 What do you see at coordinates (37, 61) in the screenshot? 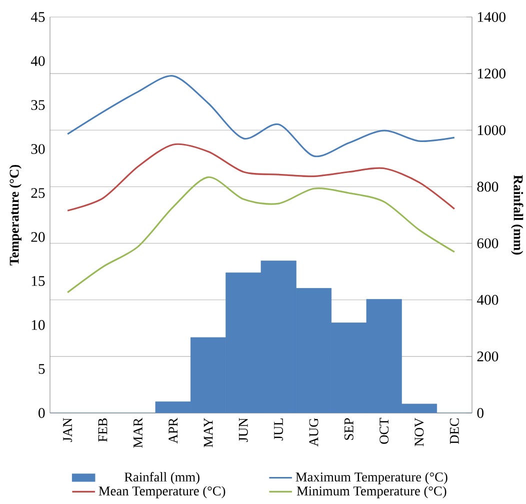
I see `y-tick-label: 40` at bounding box center [37, 61].